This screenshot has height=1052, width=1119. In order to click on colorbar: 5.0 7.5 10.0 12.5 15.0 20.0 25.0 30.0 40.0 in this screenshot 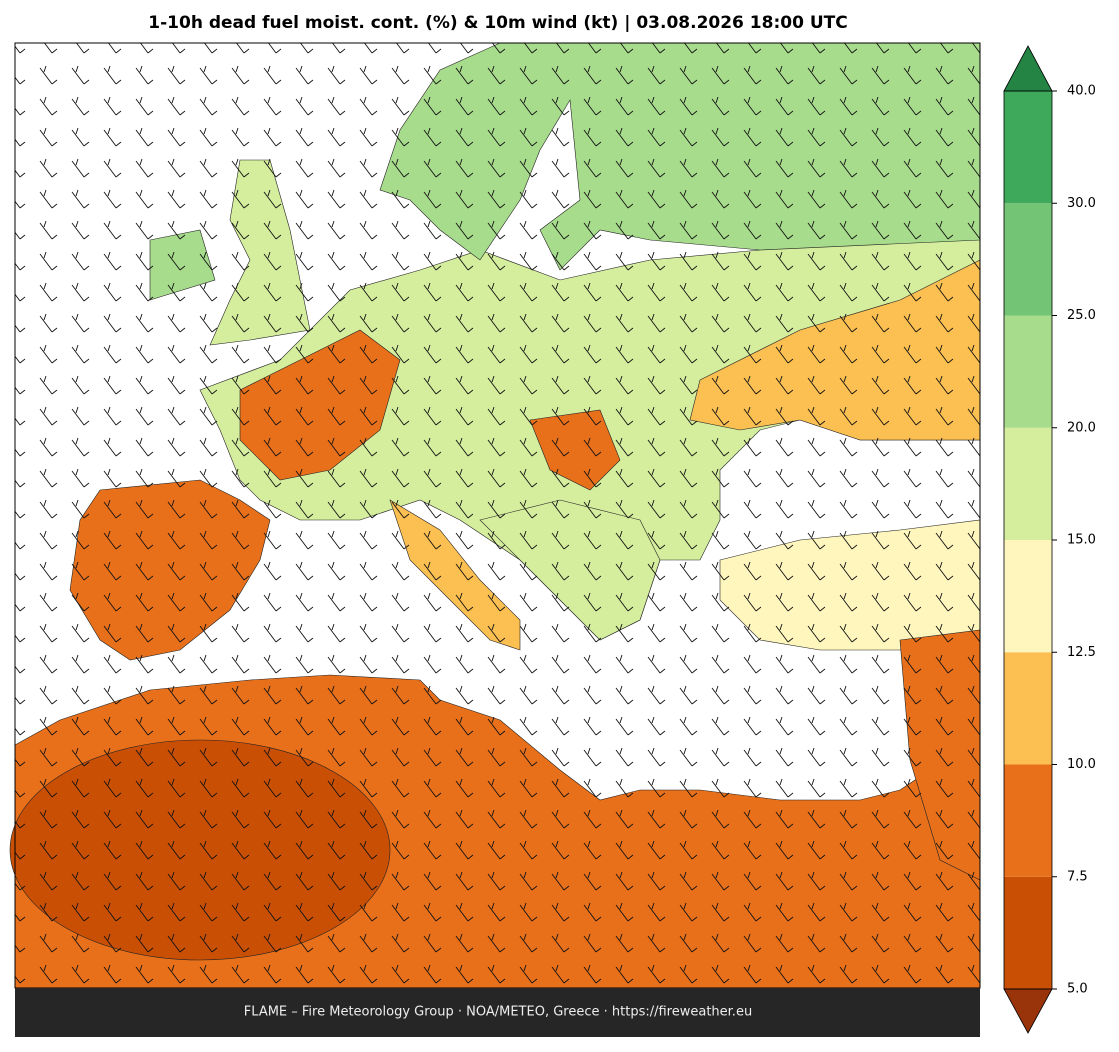, I will do `click(1049, 539)`.